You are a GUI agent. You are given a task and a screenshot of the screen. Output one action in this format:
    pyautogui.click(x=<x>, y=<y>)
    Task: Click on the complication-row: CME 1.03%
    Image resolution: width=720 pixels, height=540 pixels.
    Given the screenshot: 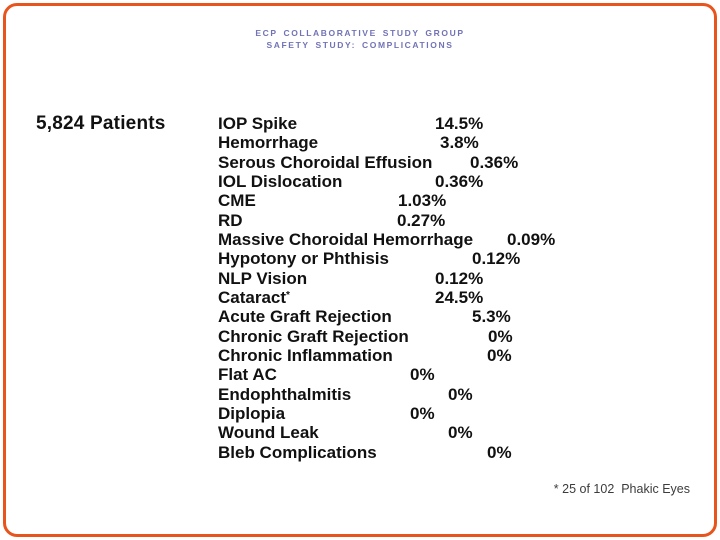 What is the action you would take?
    pyautogui.click(x=428, y=200)
    